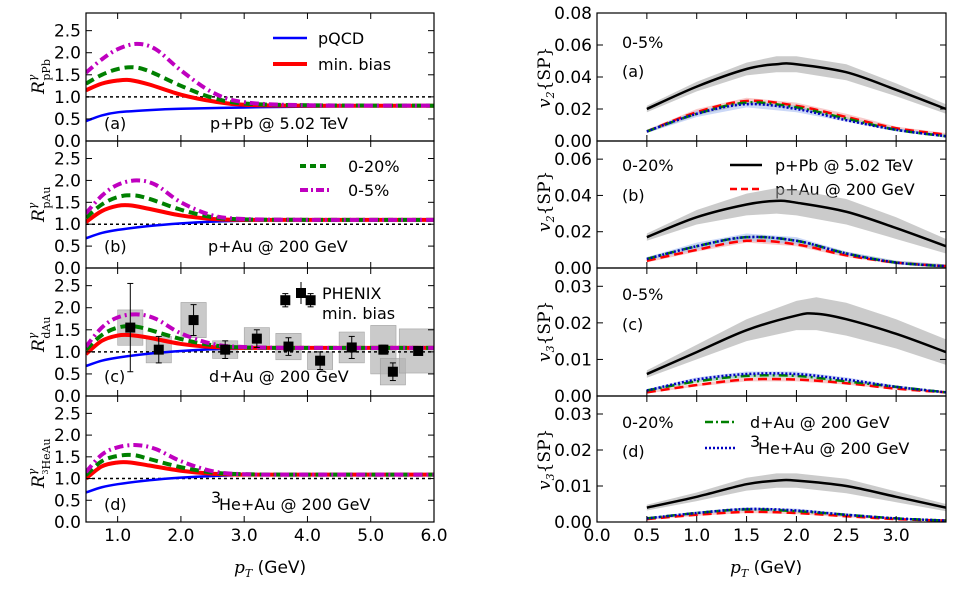 This screenshot has width=973, height=597. I want to click on panel-3: 0.00.51.01.52.02.51.0 2.0 3.0 4.0 5.0 6.0, so click(251, 470).